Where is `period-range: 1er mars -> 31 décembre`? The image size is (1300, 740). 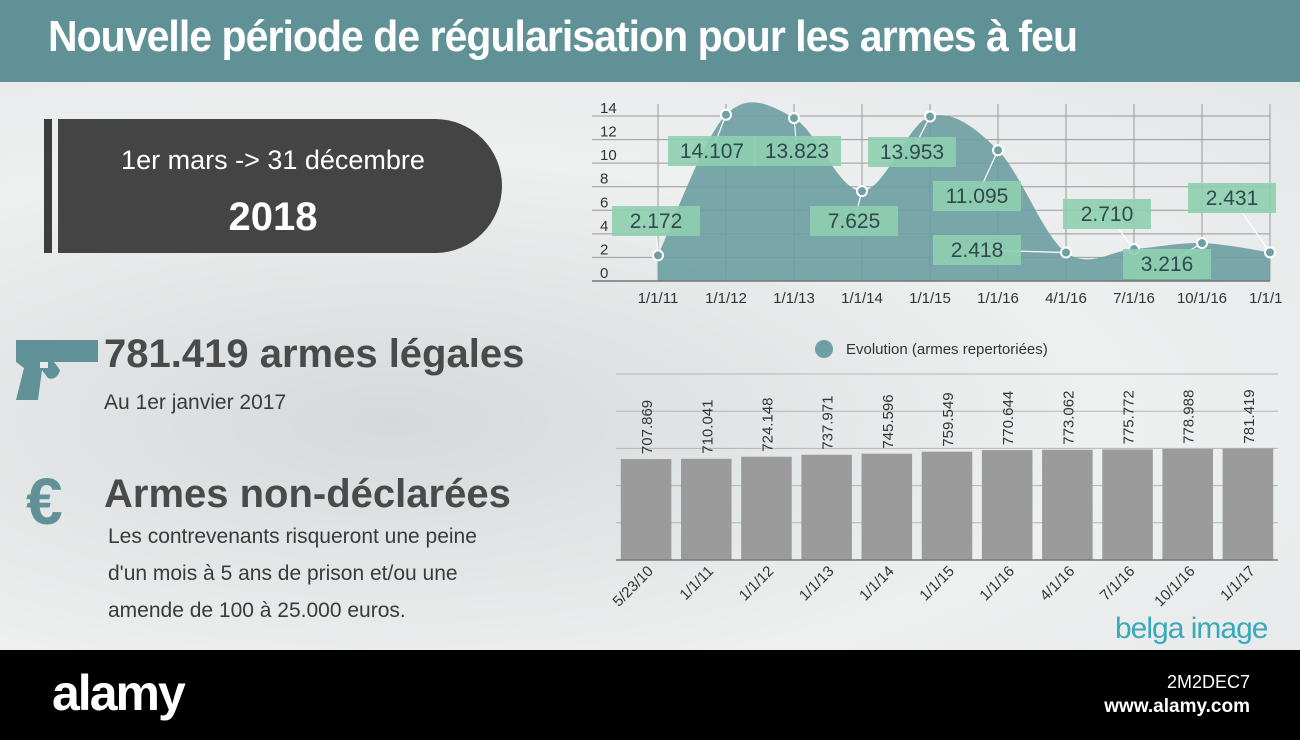
period-range: 1er mars -> 31 décembre is located at coordinates (273, 160).